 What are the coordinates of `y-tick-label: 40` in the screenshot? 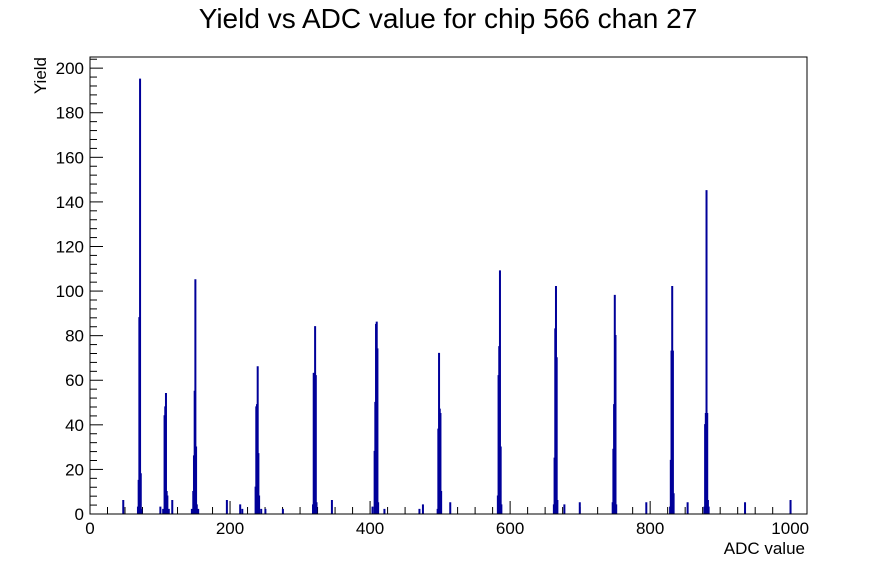 It's located at (74, 425).